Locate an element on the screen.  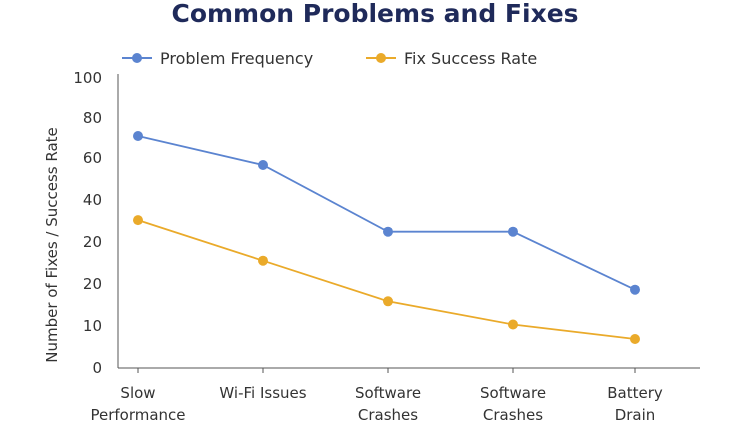
chart-title: Common Problems and Fixes is located at coordinates (374, 14).